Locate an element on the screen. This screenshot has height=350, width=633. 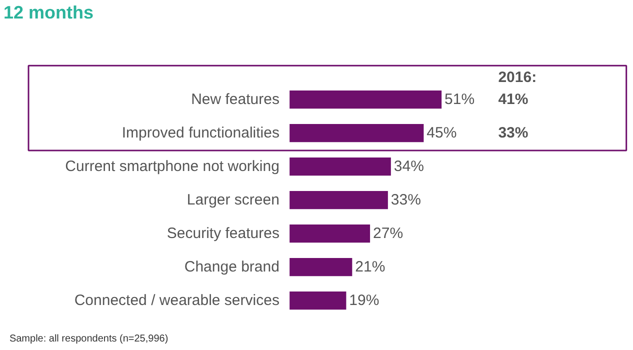
y-tick-label: Connected / wearable services is located at coordinates (177, 301).